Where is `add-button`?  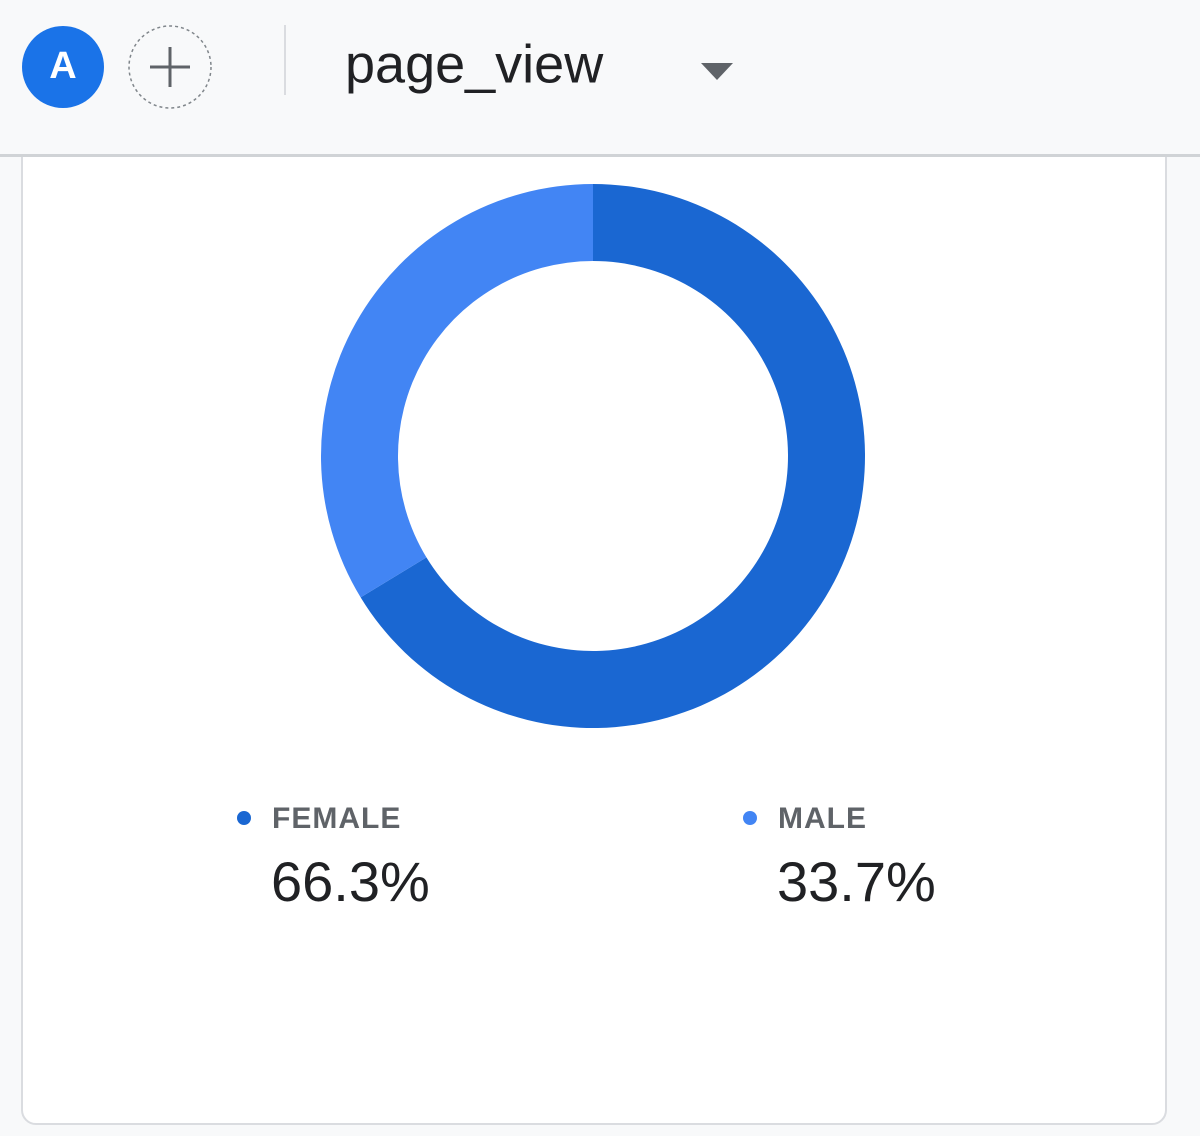
add-button is located at coordinates (170, 67).